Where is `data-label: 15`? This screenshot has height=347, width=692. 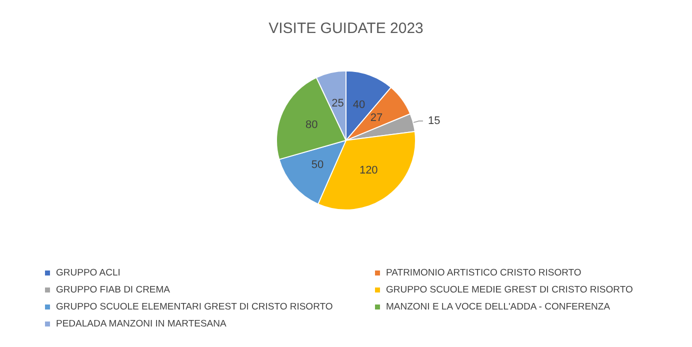 data-label: 15 is located at coordinates (434, 121).